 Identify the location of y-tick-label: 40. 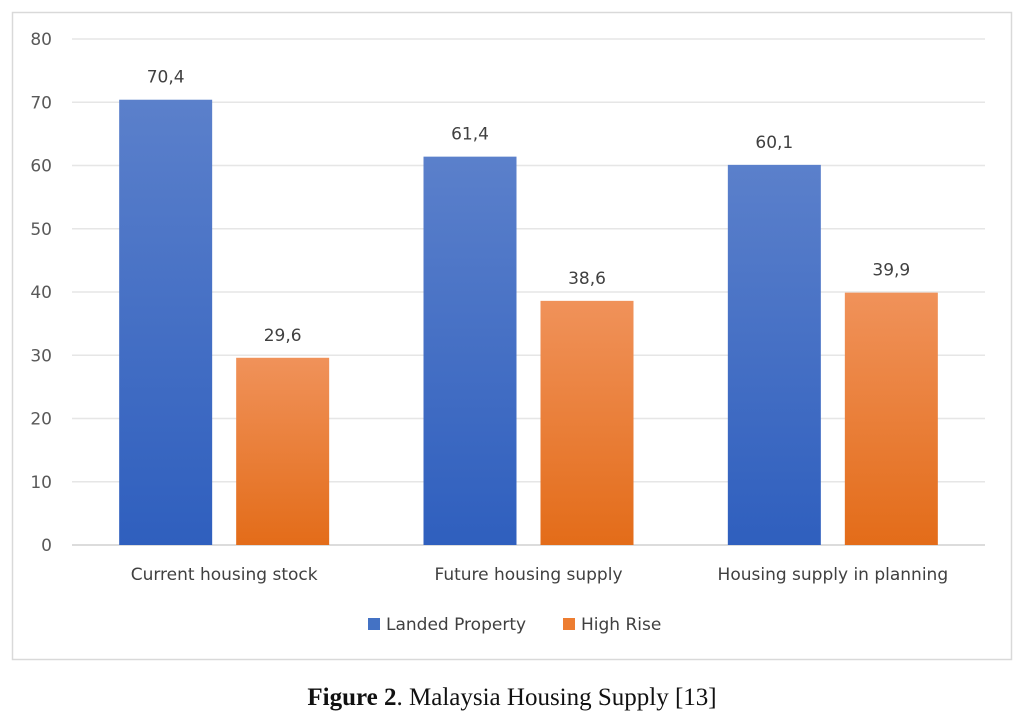
(41, 293).